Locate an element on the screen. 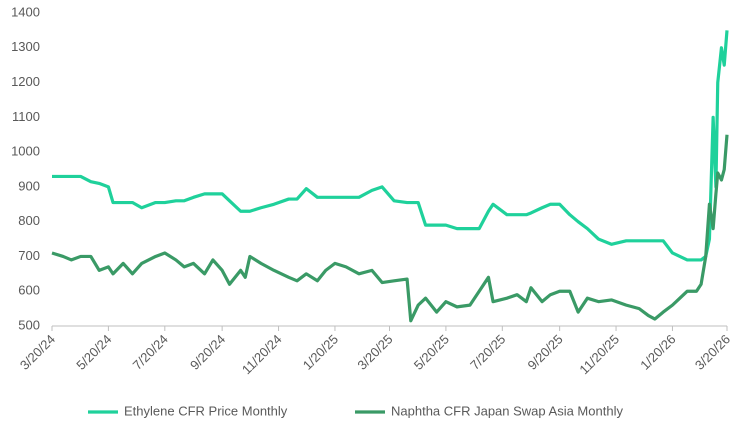 This screenshot has height=429, width=749. y-tick-label: 1000 is located at coordinates (25, 151).